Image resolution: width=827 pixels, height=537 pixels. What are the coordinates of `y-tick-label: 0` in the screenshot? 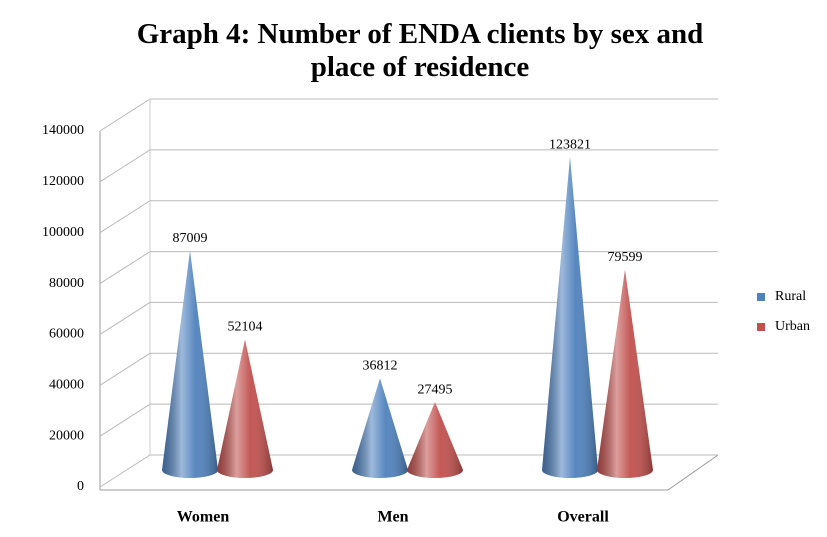 It's located at (80, 486).